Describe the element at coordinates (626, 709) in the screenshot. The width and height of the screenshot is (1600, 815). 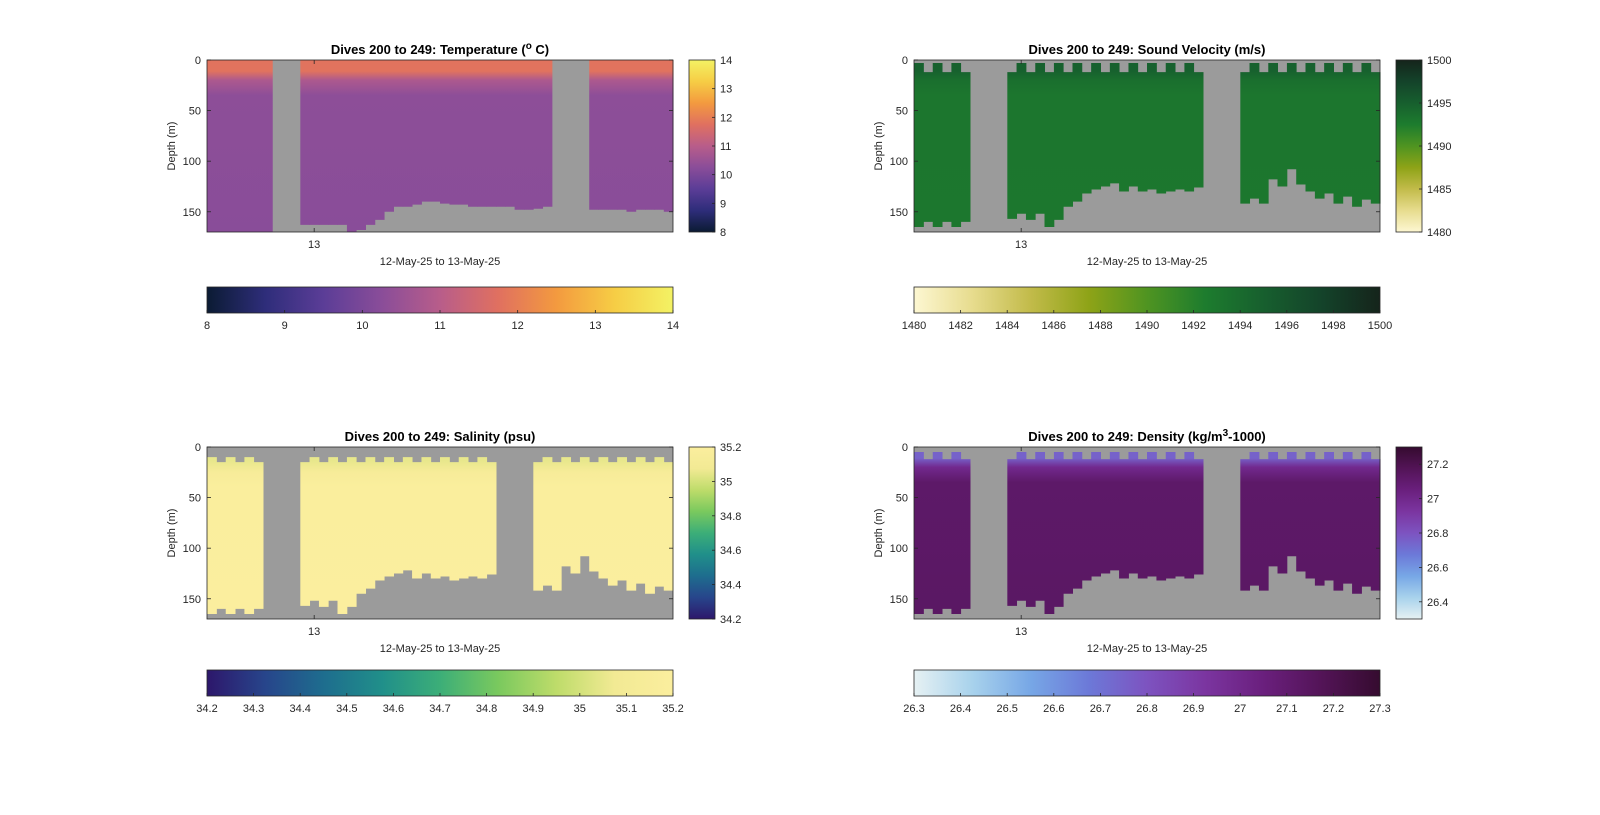
I see `salinity-bottom-colorbar-label: 35.1` at that location.